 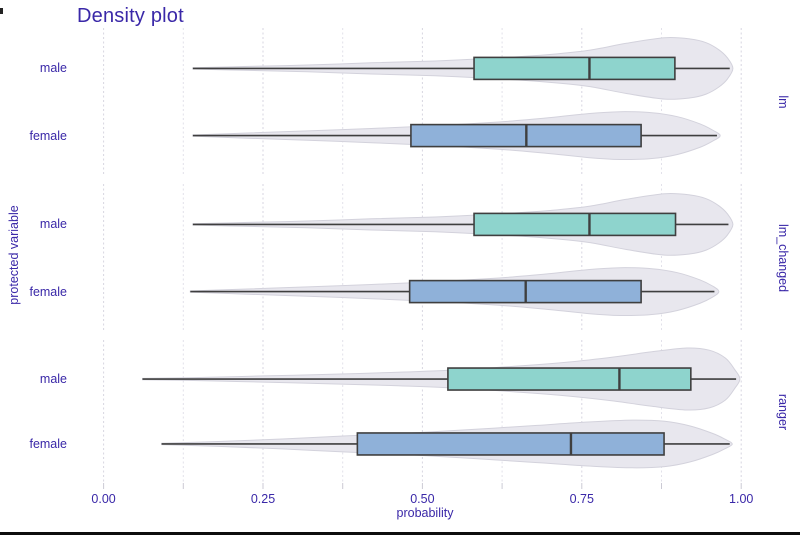 What do you see at coordinates (263, 499) in the screenshot?
I see `x-tick-label-0.25: 0.25` at bounding box center [263, 499].